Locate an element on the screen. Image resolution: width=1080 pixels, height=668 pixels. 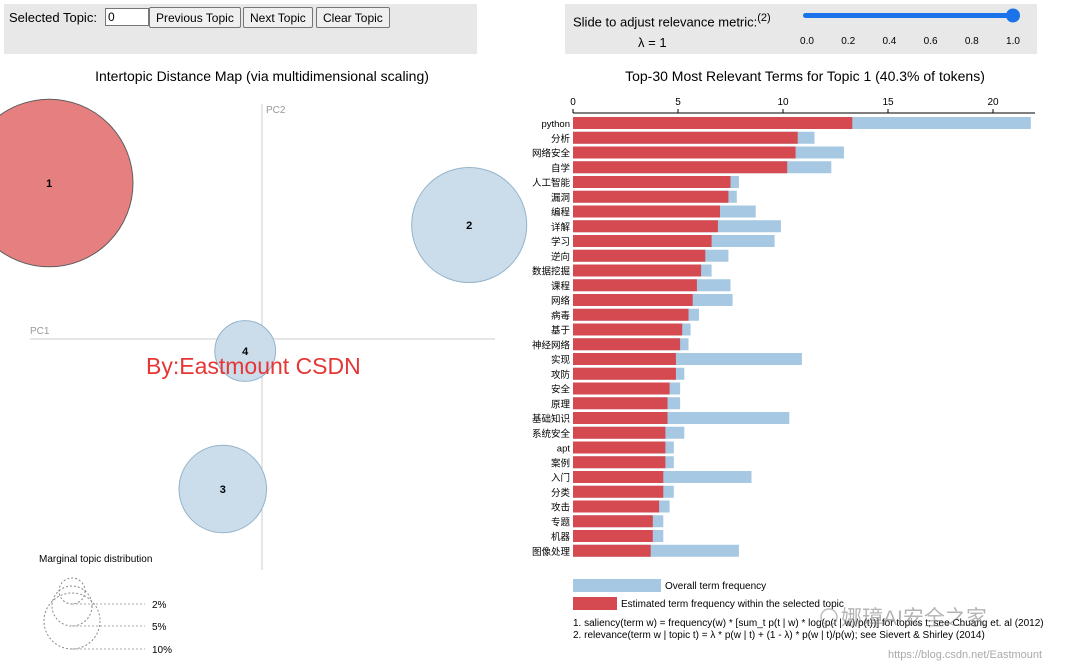
topic-label-4: 4 is located at coordinates (245, 352).